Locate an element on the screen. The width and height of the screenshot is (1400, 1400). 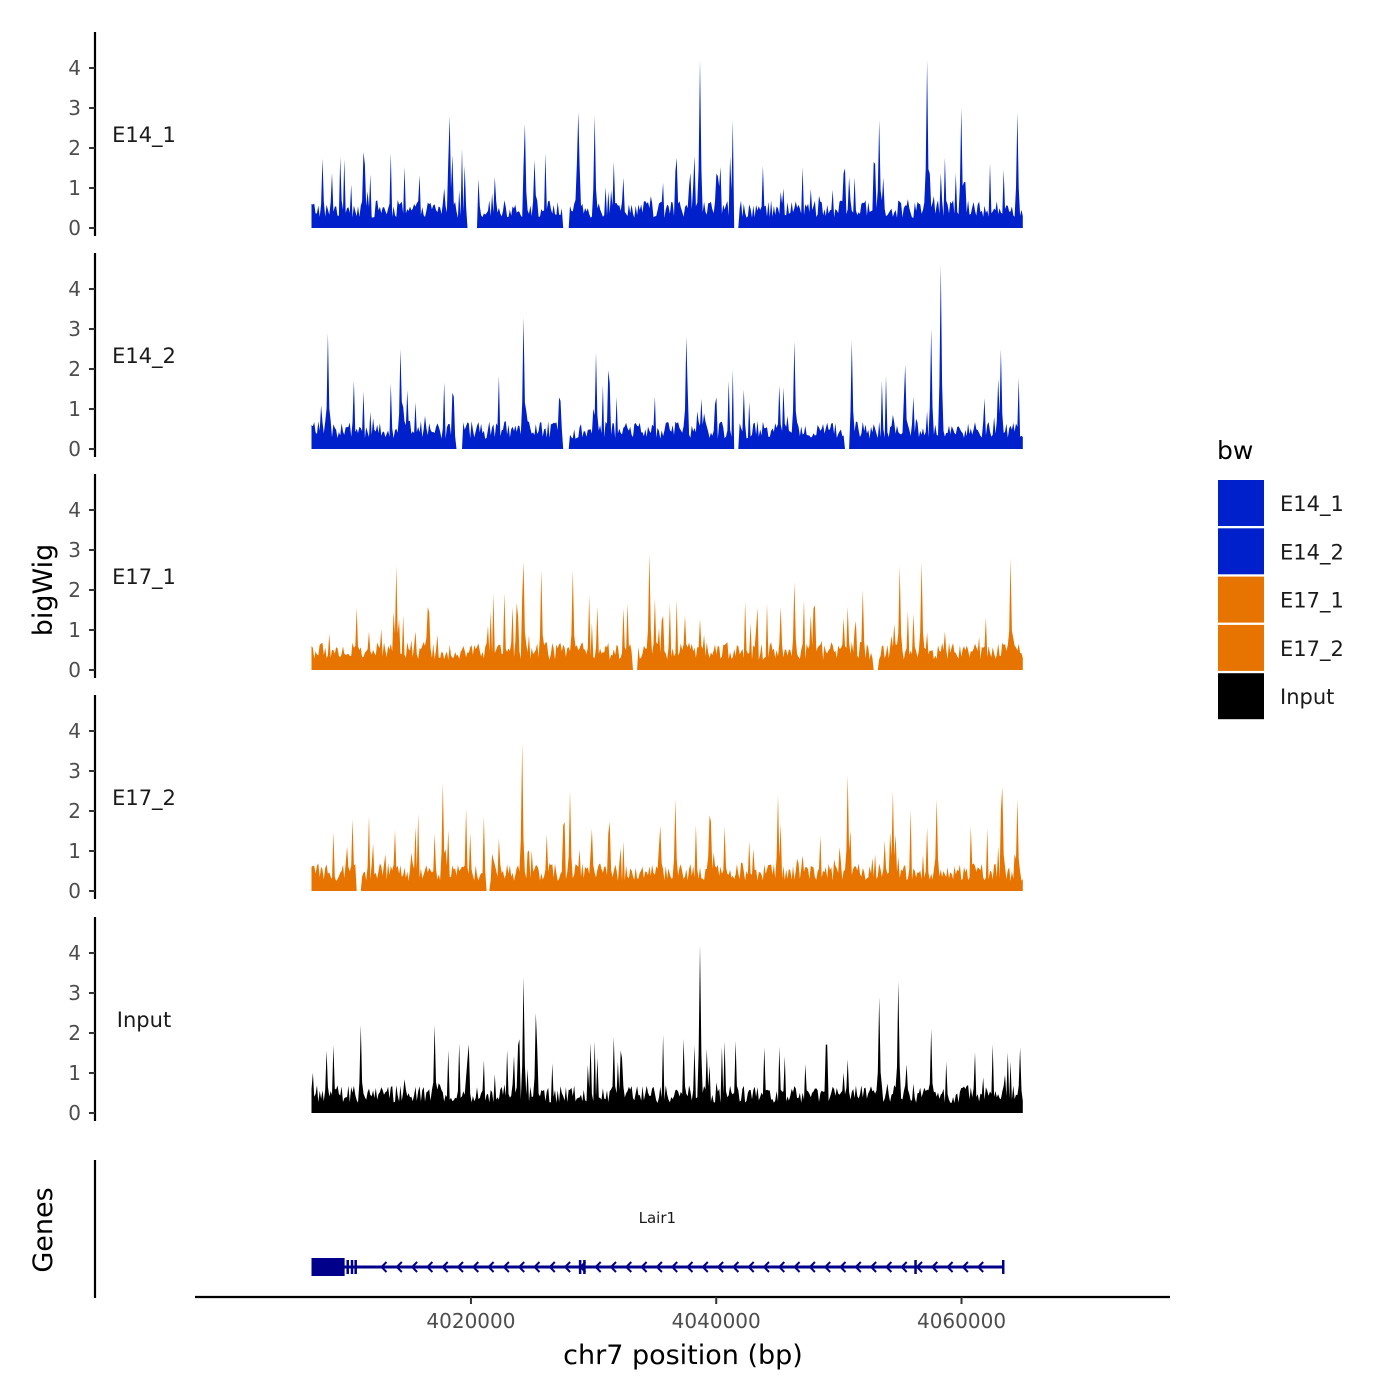
track-E14_1: 0 1 2 3 4 E14_1 is located at coordinates (545, 136).